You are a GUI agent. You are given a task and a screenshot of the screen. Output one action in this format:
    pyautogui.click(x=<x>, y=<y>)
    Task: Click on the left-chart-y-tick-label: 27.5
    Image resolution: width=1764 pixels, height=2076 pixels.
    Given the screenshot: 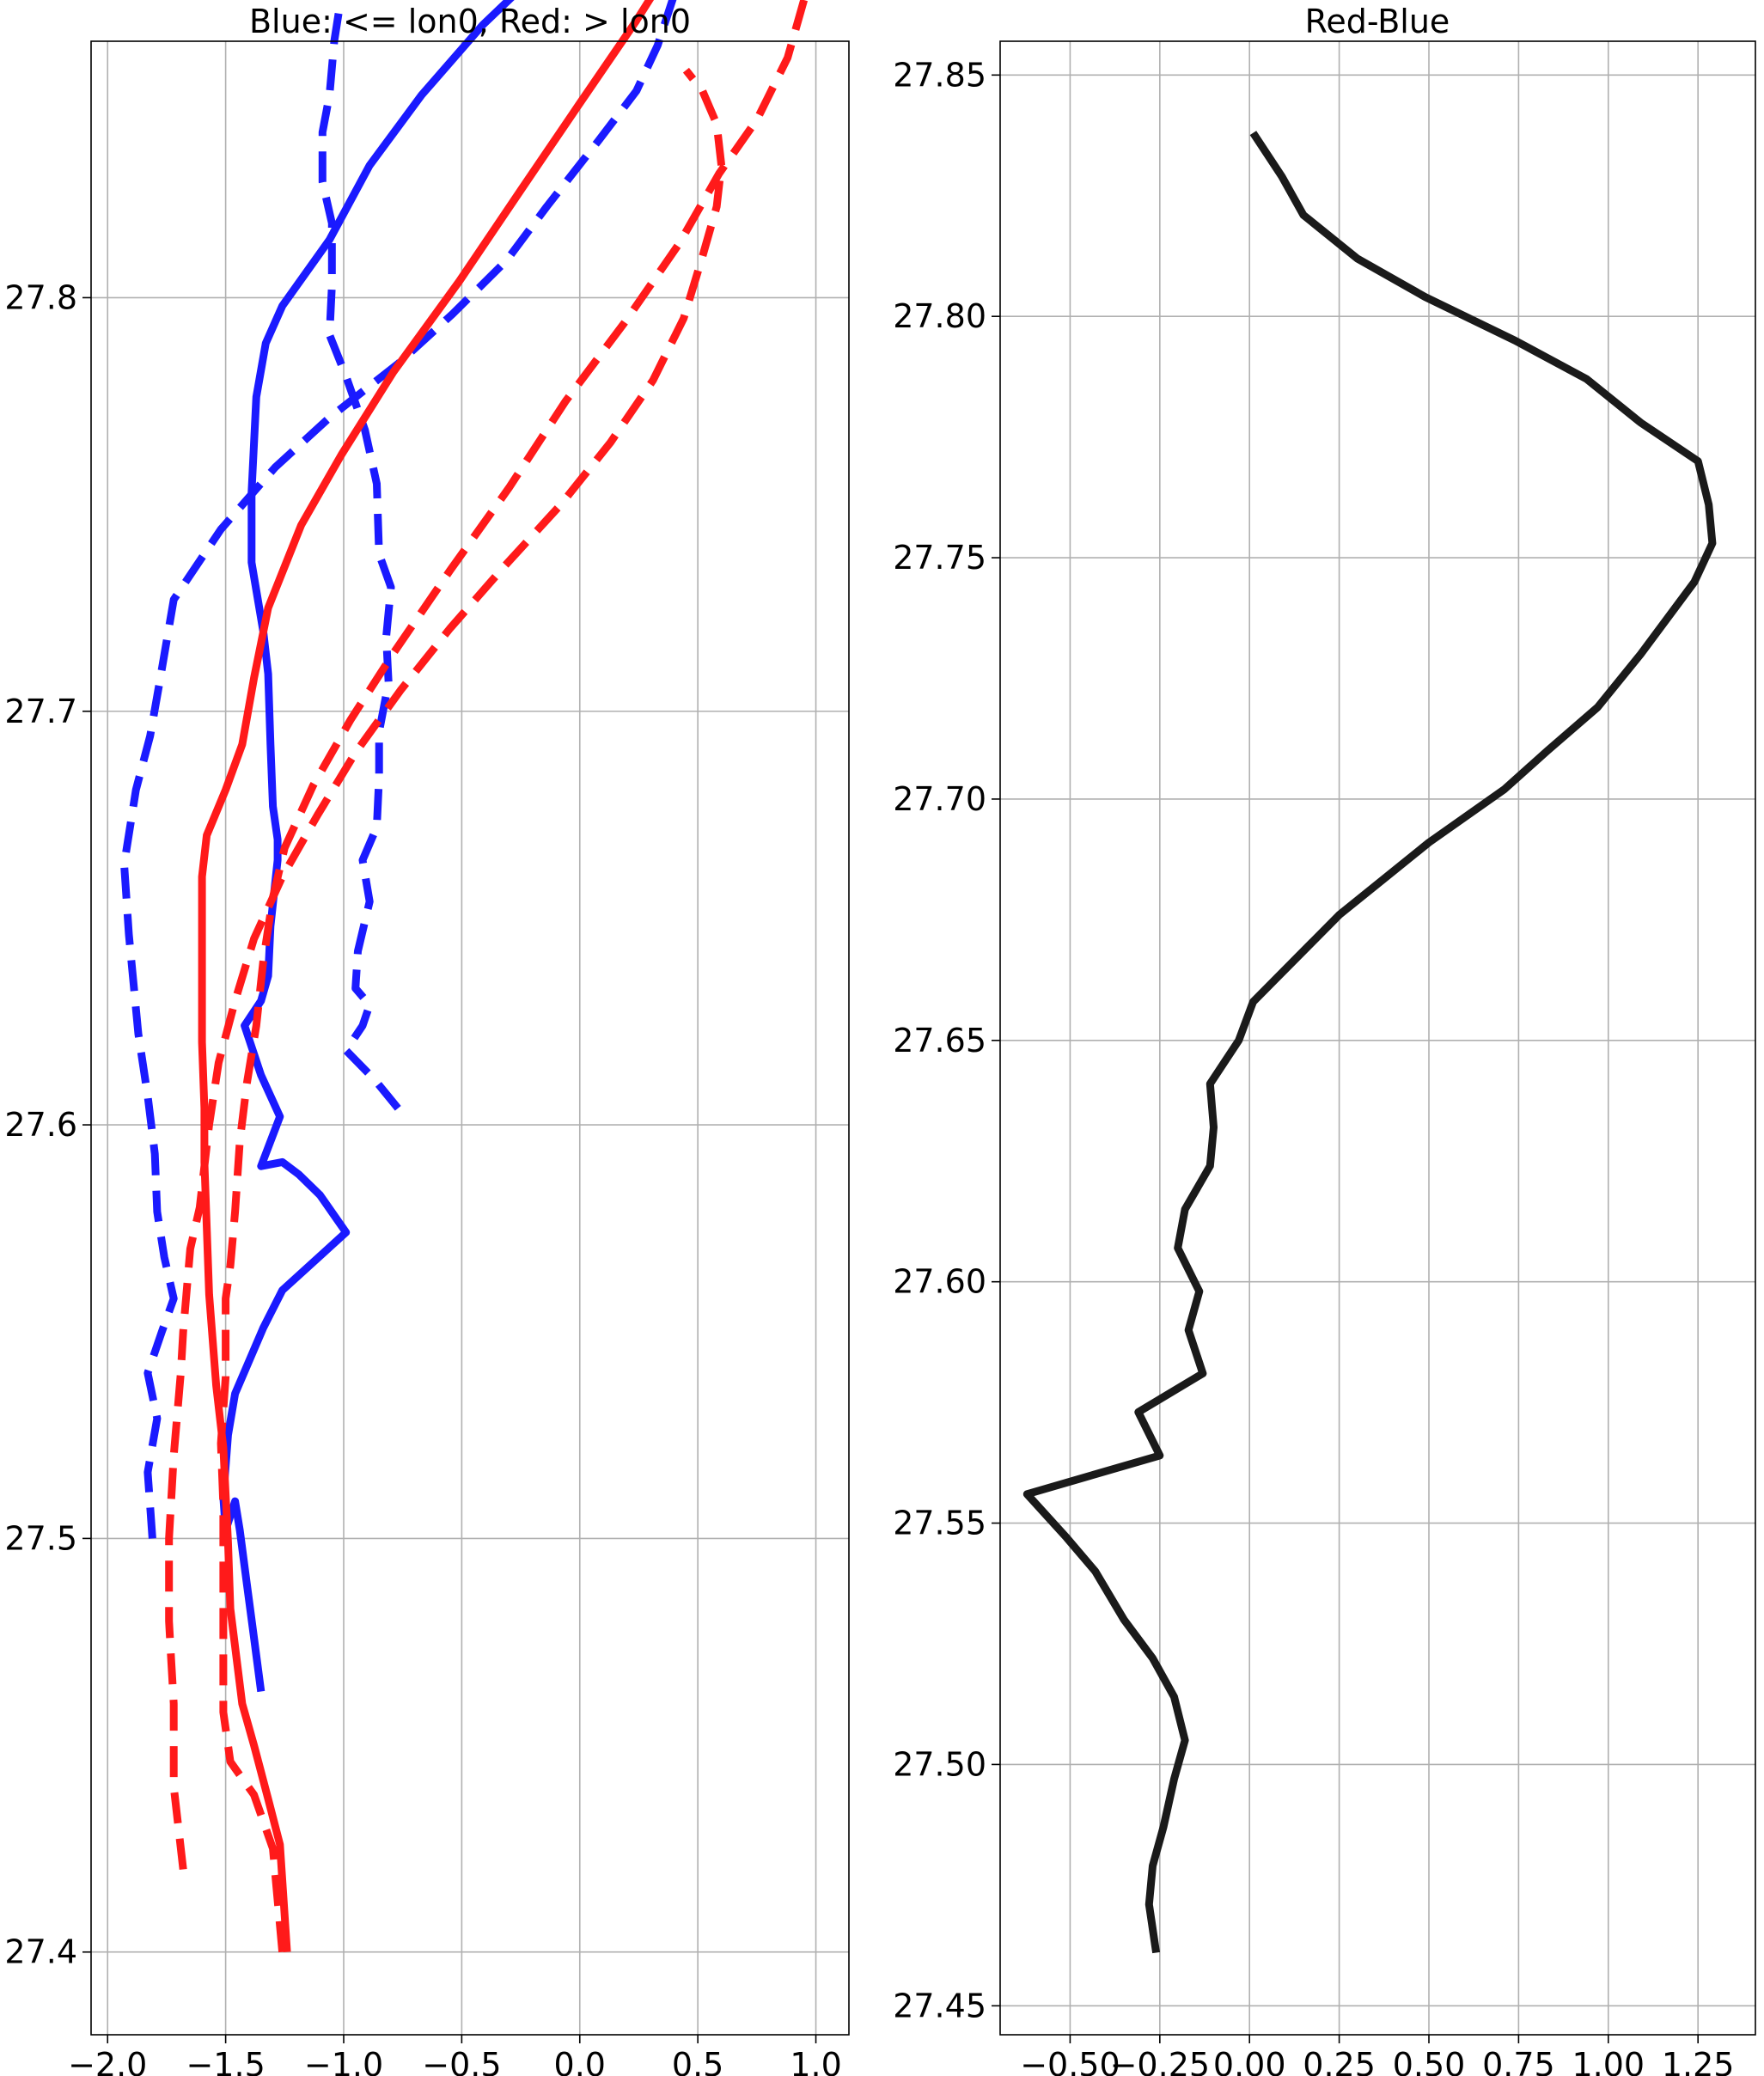 What is the action you would take?
    pyautogui.click(x=41, y=1538)
    